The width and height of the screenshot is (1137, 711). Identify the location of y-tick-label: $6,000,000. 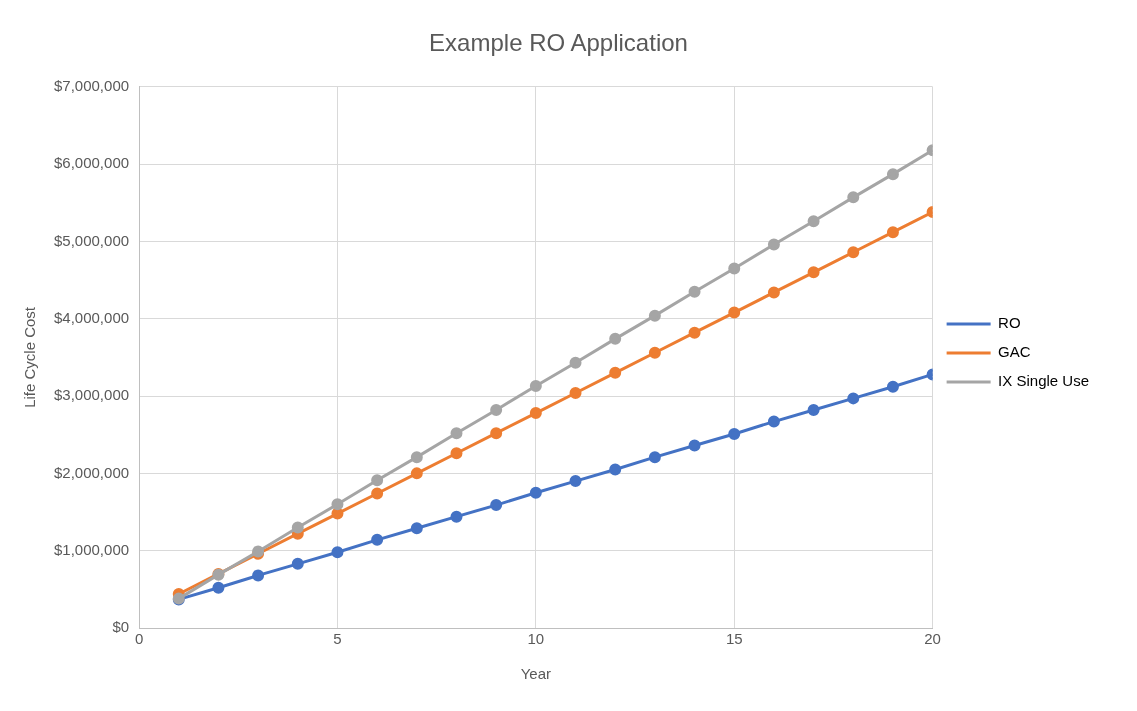
(92, 163).